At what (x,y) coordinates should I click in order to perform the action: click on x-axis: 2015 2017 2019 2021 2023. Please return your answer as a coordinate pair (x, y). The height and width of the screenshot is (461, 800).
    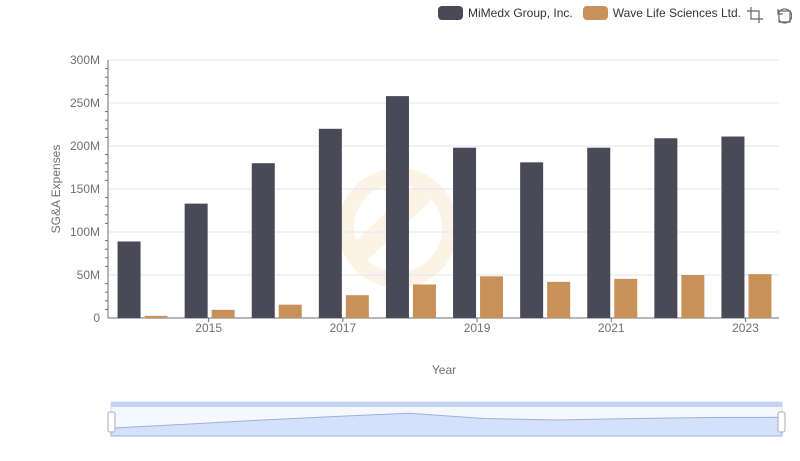
    Looking at the image, I should click on (477, 326).